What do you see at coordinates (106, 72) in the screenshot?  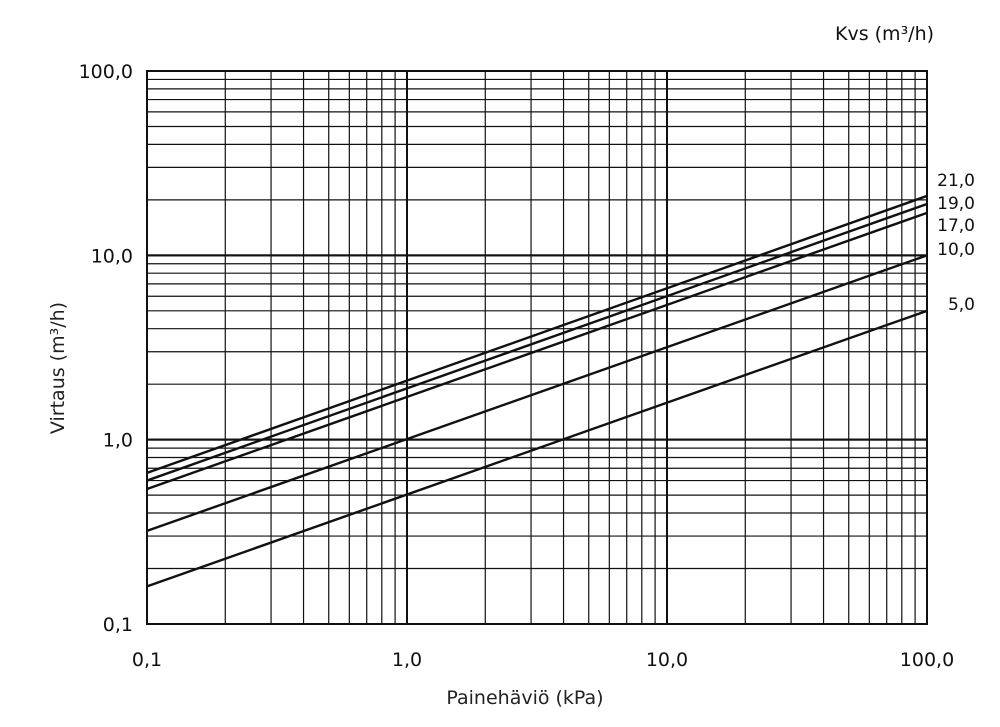 I see `y-tick-label: 100,0` at bounding box center [106, 72].